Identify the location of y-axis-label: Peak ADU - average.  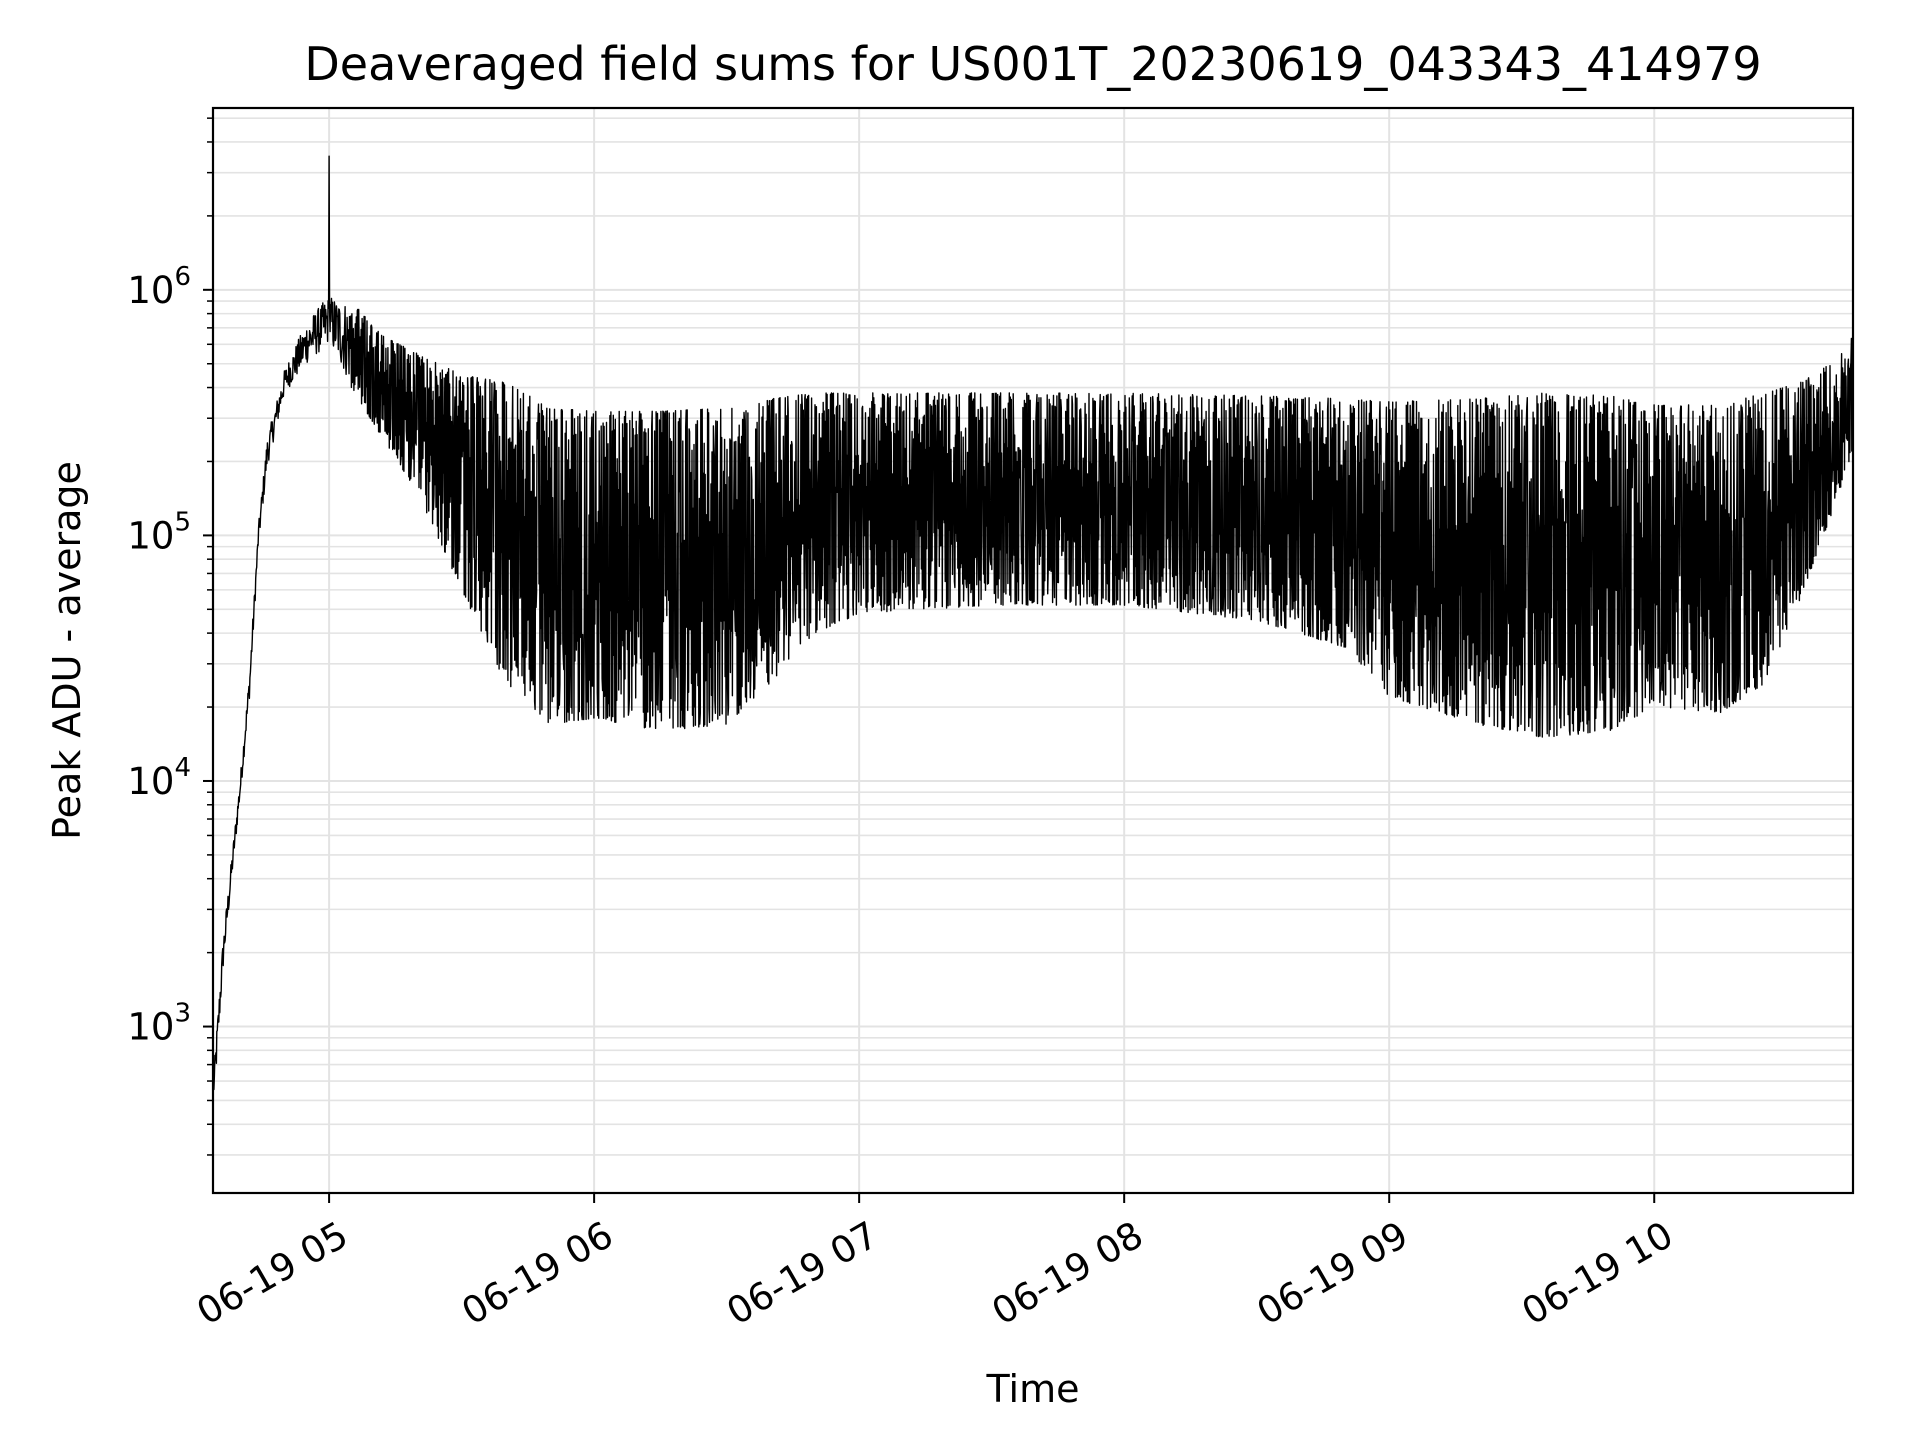
(67, 650).